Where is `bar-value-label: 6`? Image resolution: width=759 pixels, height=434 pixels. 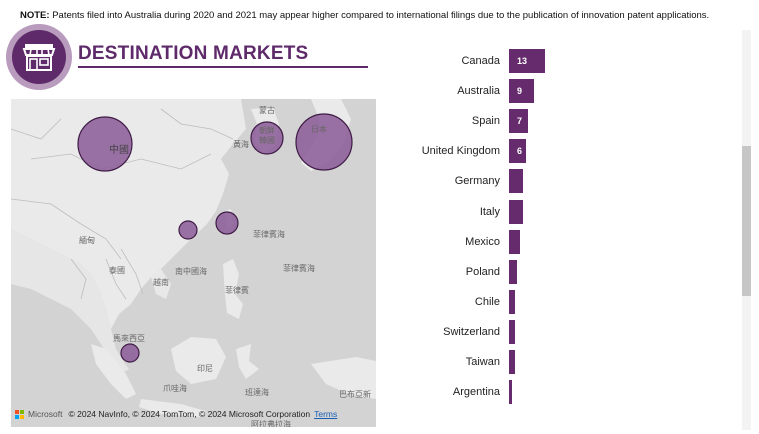
bar-value-label: 6 is located at coordinates (519, 151).